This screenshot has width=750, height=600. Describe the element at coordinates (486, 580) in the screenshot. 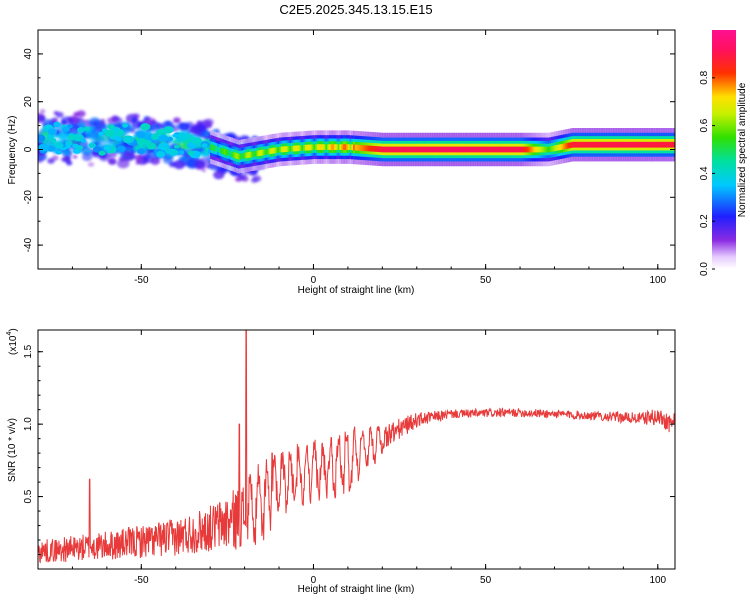

I see `snr-x-tick-label: 50` at that location.